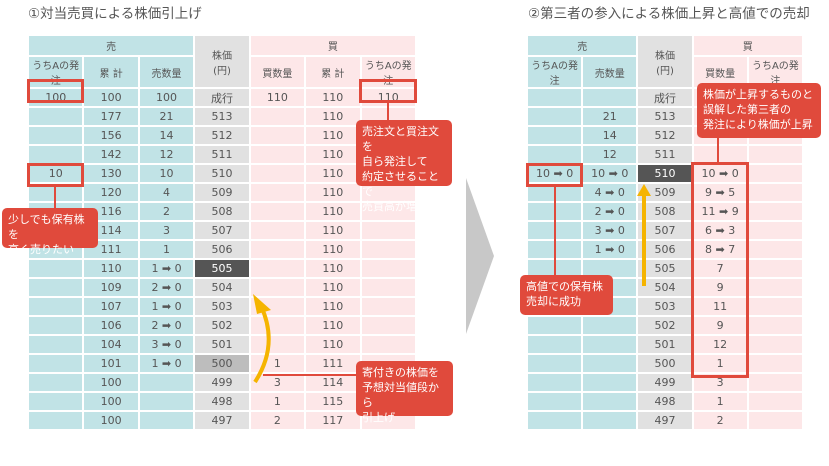 Image resolution: width=829 pixels, height=466 pixels. I want to click on sell-cell: 120, so click(111, 192).